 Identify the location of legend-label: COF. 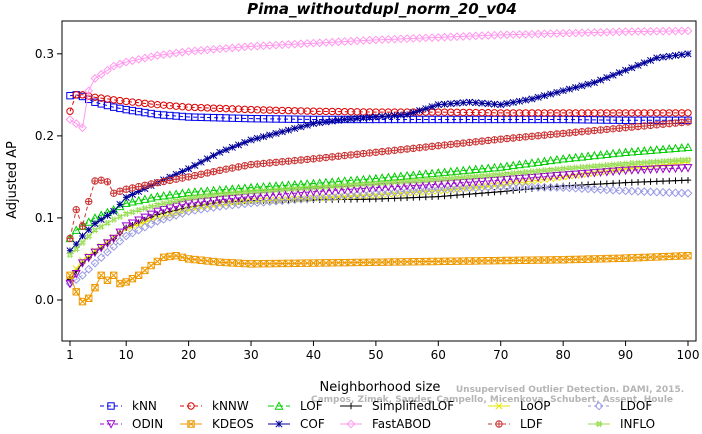
(312, 424).